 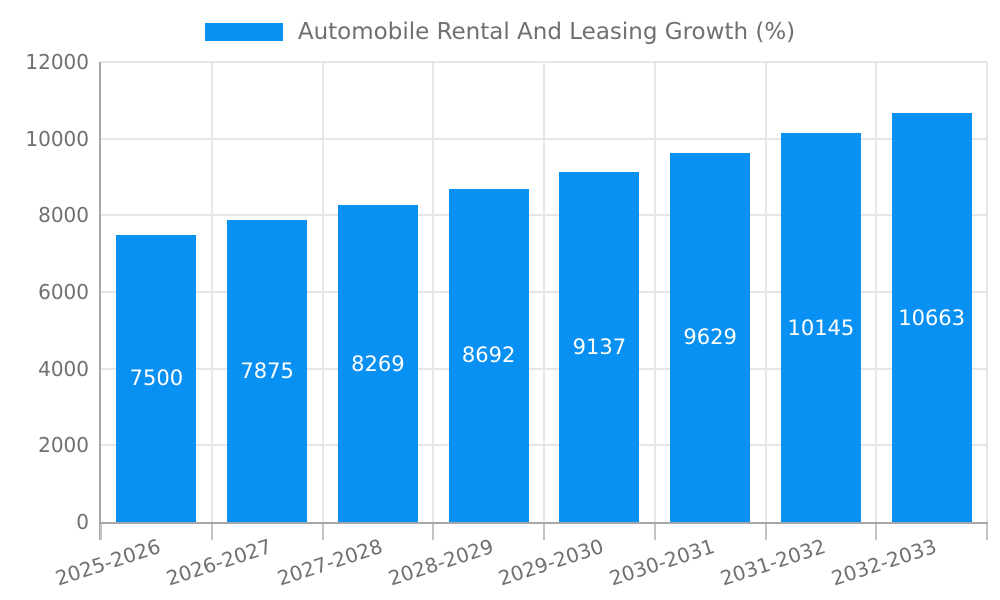 I want to click on legend: Automobile Rental And Leasing Growth (%), so click(x=500, y=32).